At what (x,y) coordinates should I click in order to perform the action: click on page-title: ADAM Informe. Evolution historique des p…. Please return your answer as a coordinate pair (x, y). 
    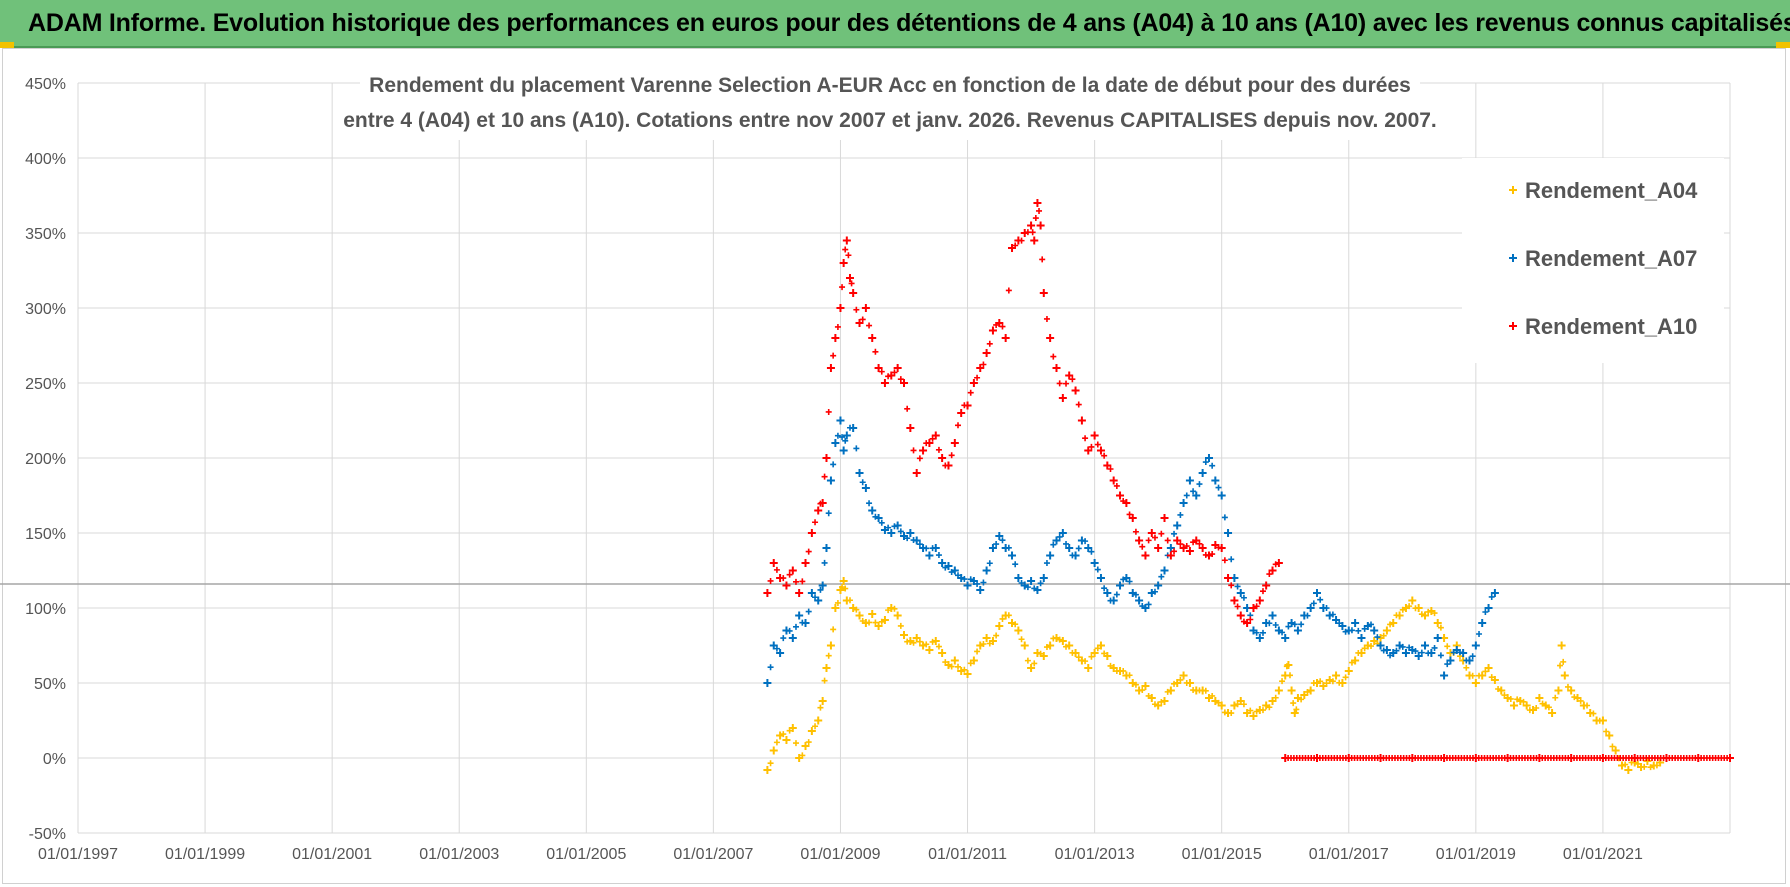
    Looking at the image, I should click on (909, 23).